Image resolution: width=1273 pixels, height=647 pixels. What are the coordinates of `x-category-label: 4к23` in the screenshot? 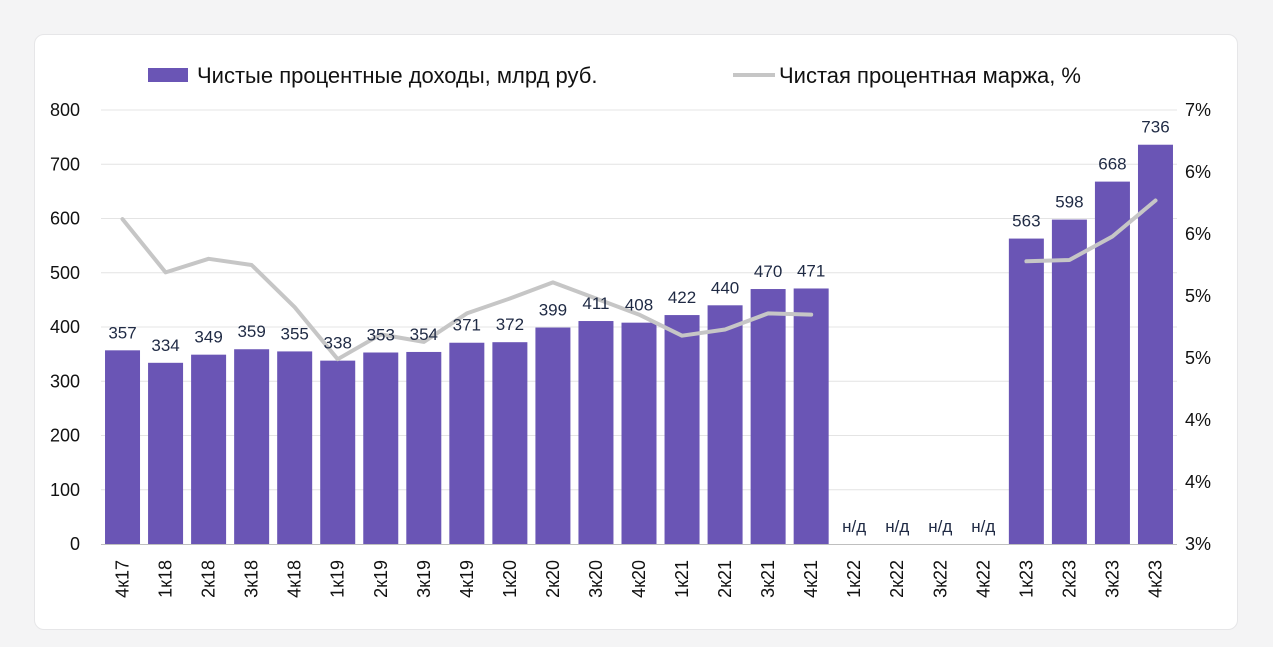 It's located at (1155, 579).